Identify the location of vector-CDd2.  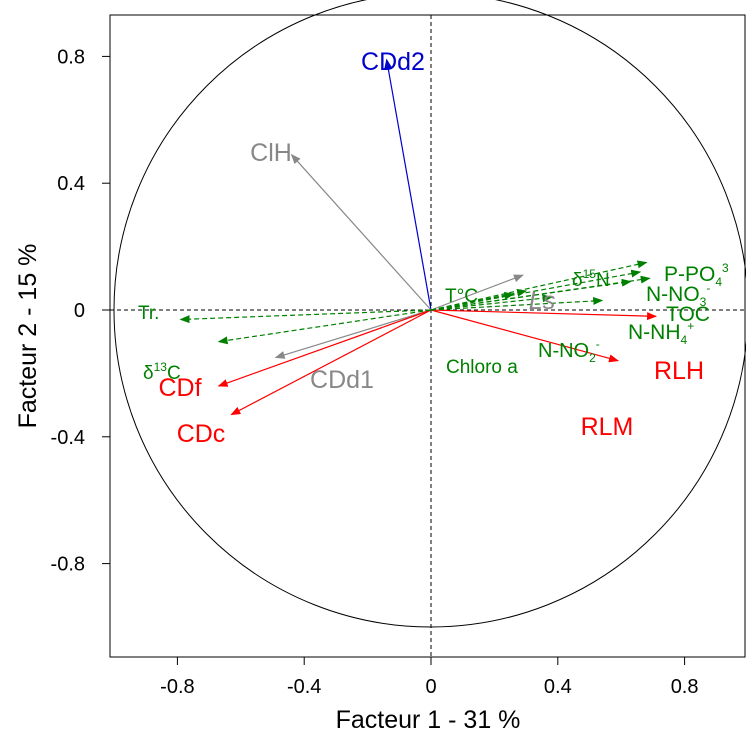
(408, 184).